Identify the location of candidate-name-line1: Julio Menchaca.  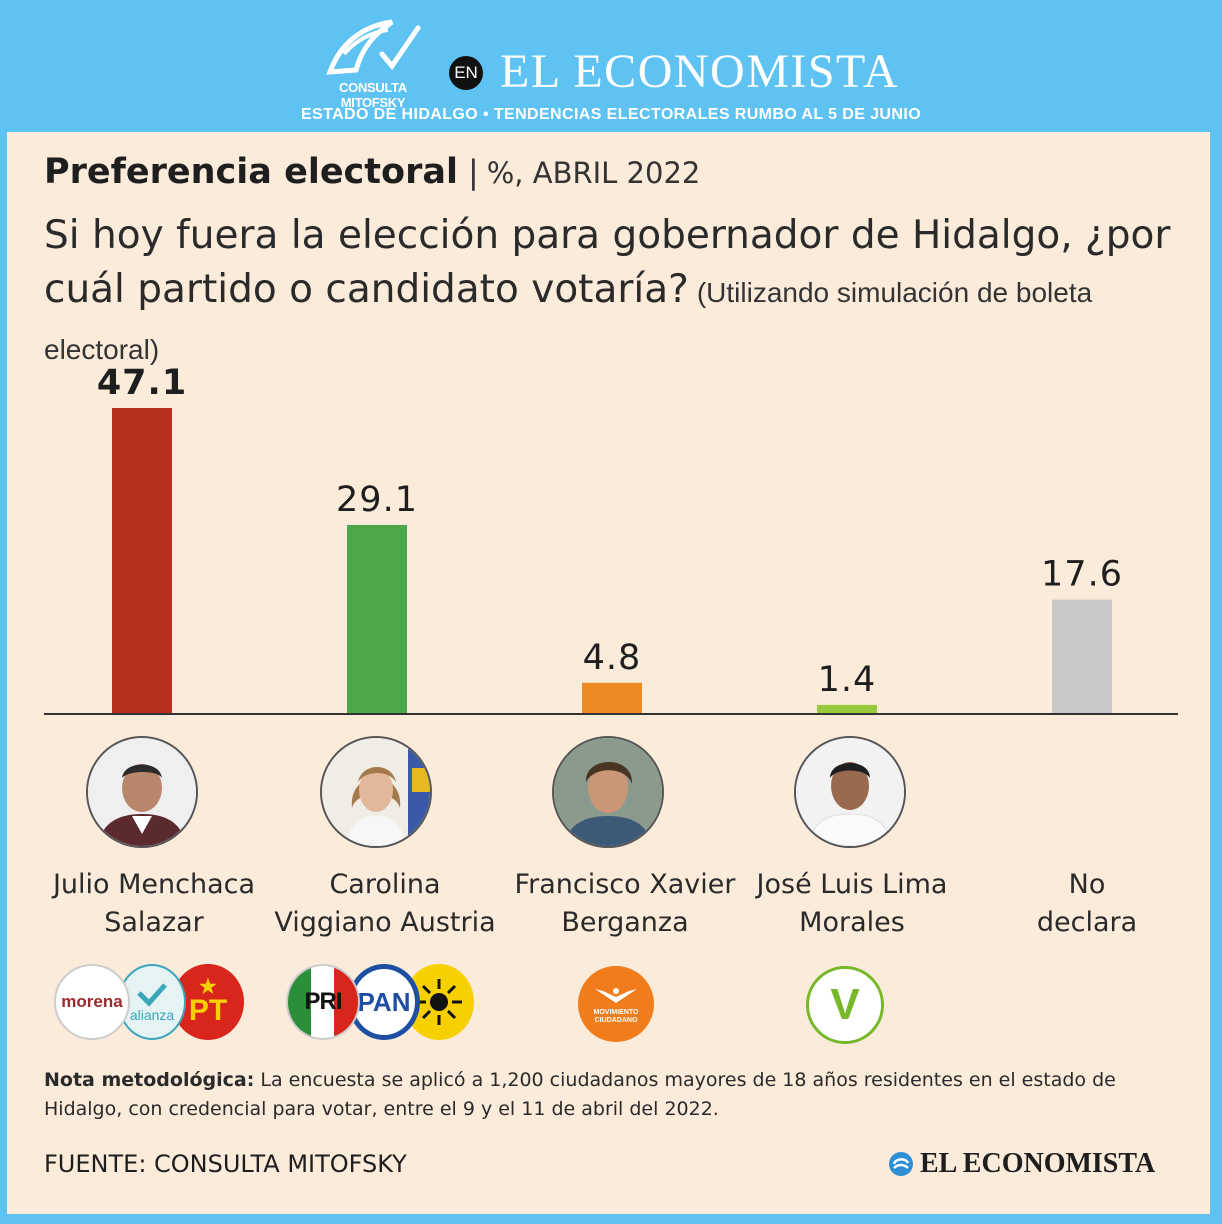
(154, 884).